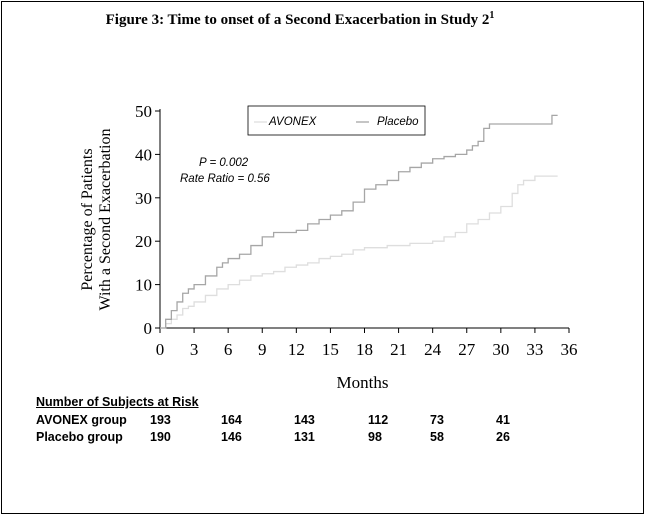 This screenshot has height=517, width=647. I want to click on y-axis-label-line2: With a Second Exacerbation, so click(105, 220).